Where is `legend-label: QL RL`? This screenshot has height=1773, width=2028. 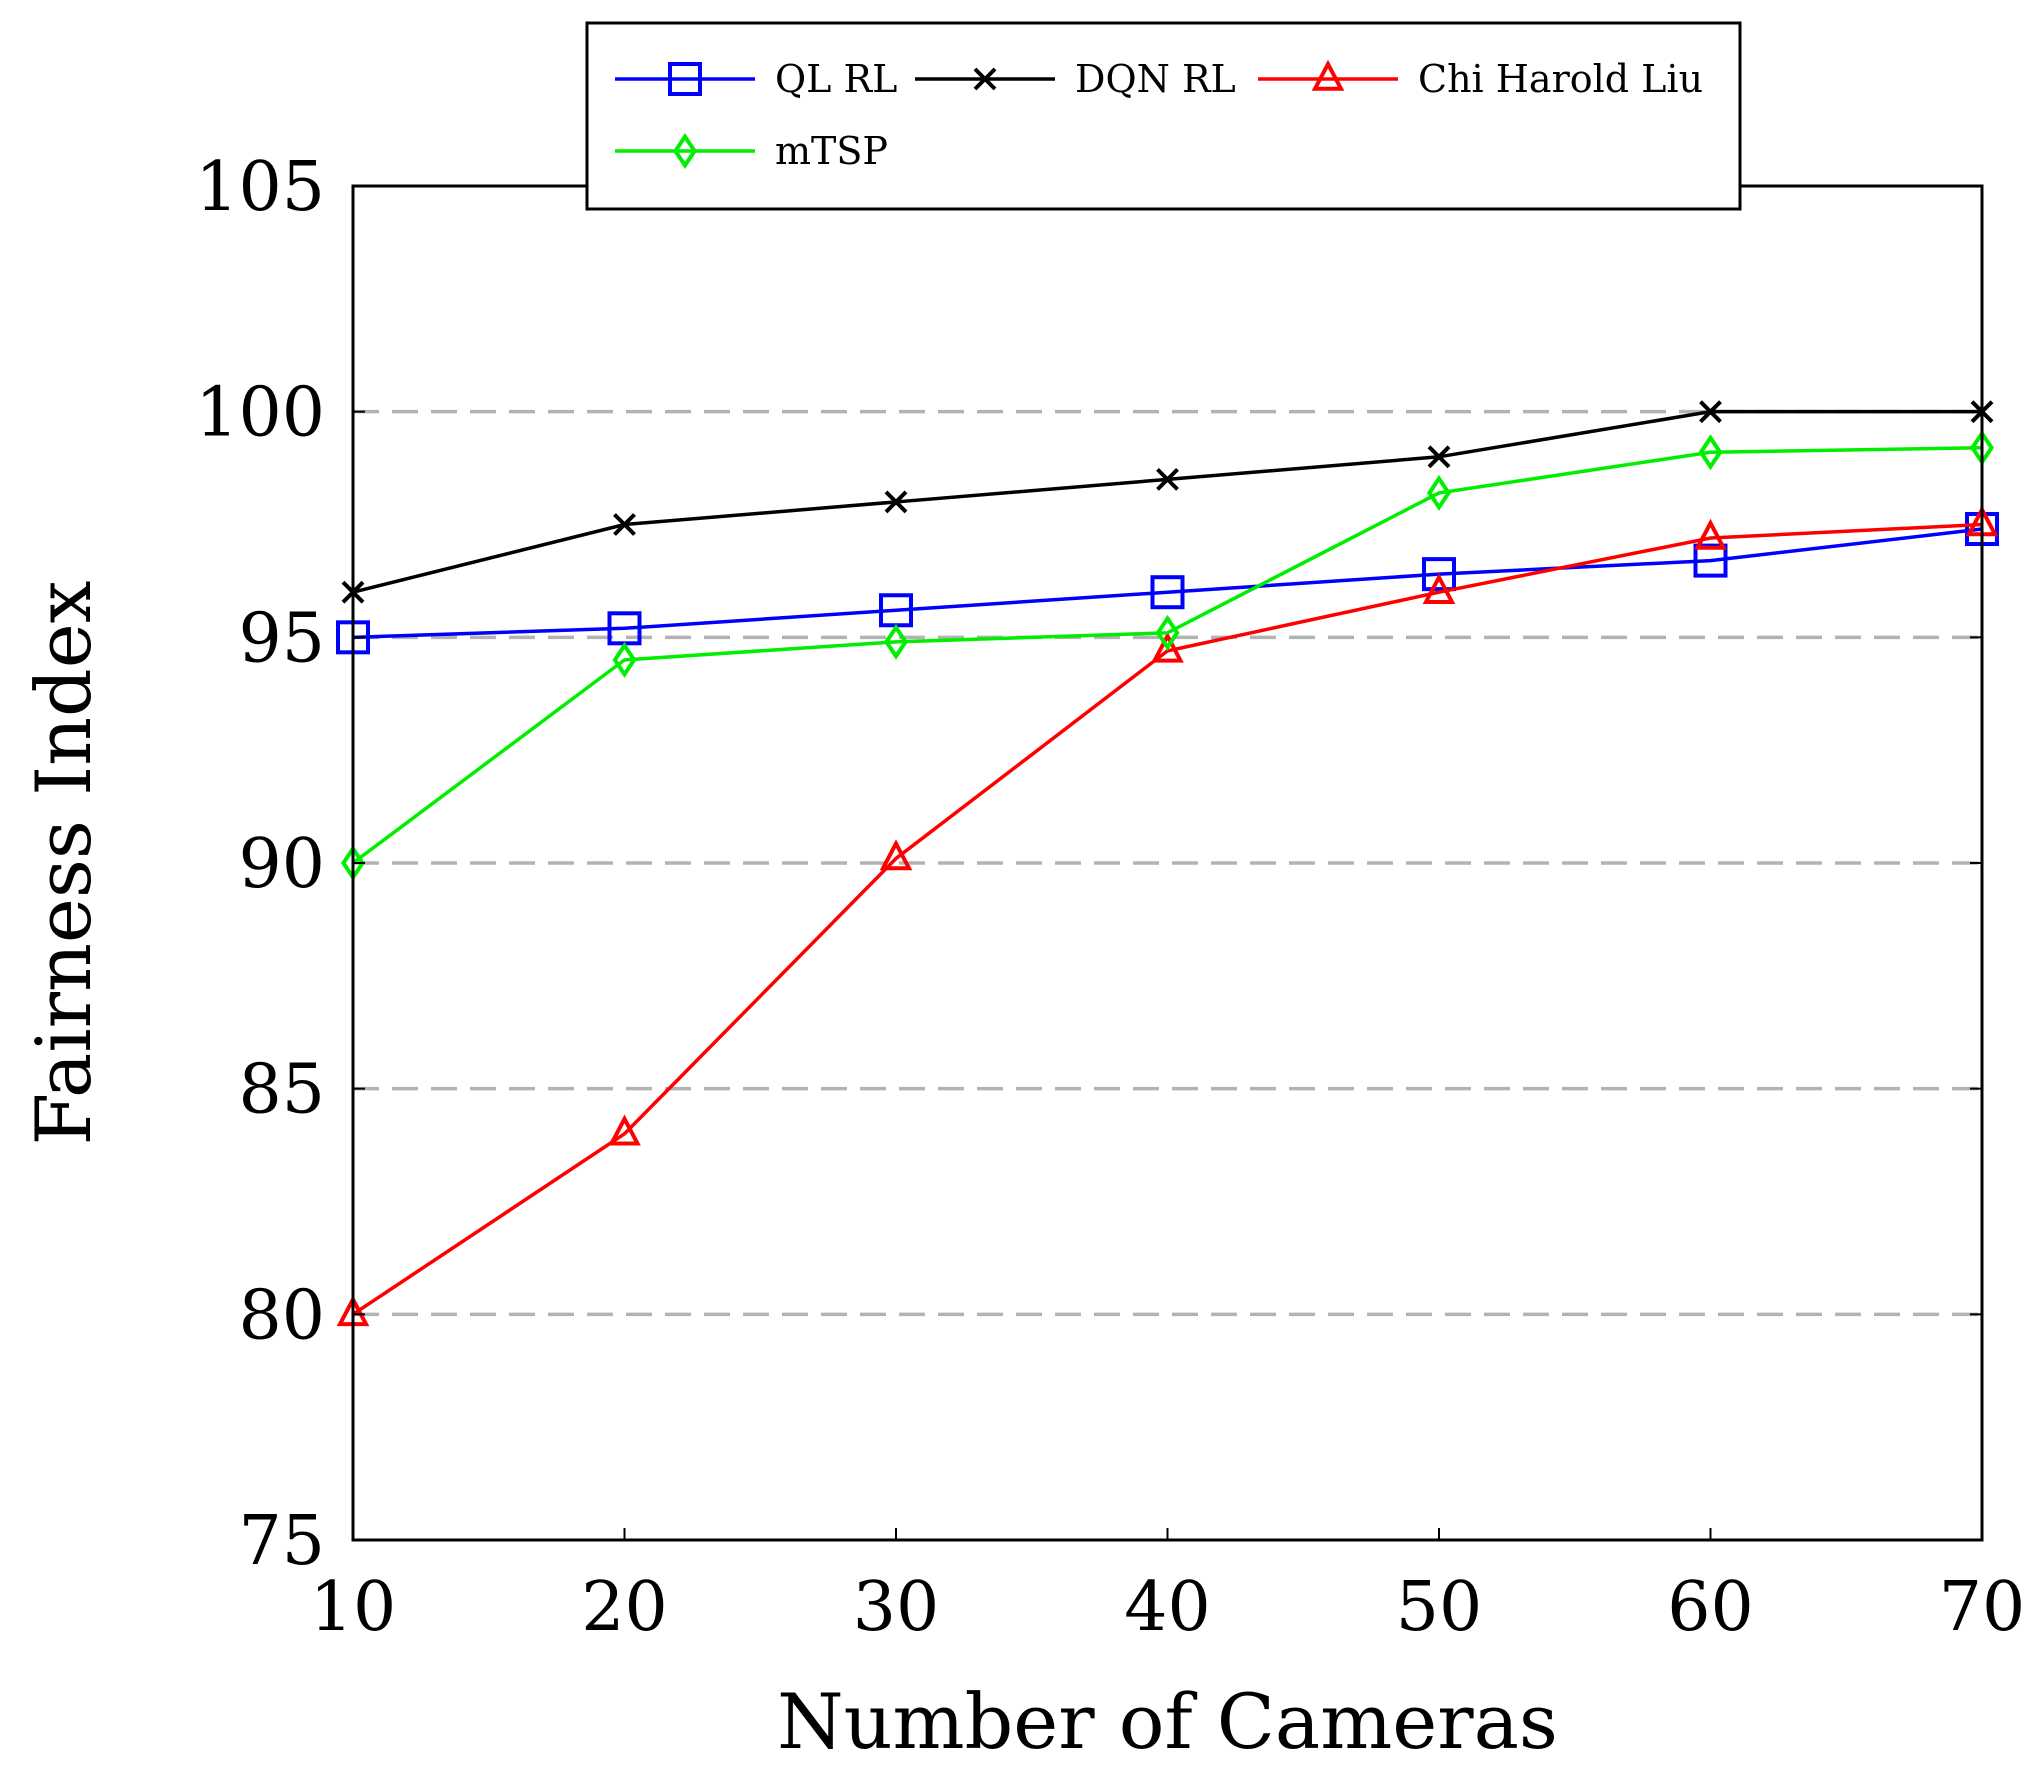 legend-label: QL RL is located at coordinates (836, 79).